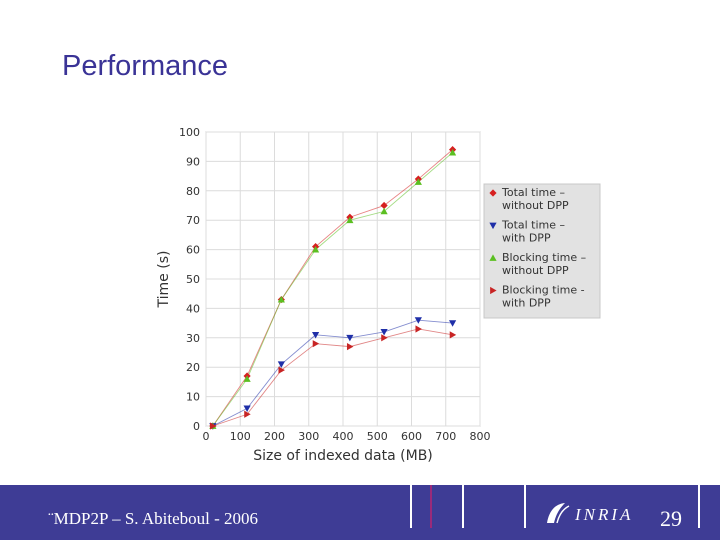 This screenshot has height=540, width=720. I want to click on x-tick-label: 700, so click(445, 436).